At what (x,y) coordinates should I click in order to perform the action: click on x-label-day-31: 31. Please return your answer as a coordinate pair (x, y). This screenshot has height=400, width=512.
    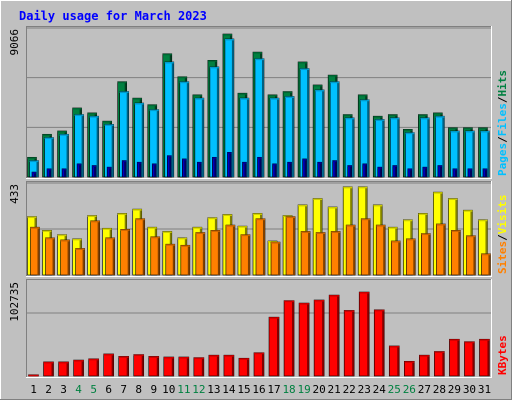
    Looking at the image, I should click on (484, 389).